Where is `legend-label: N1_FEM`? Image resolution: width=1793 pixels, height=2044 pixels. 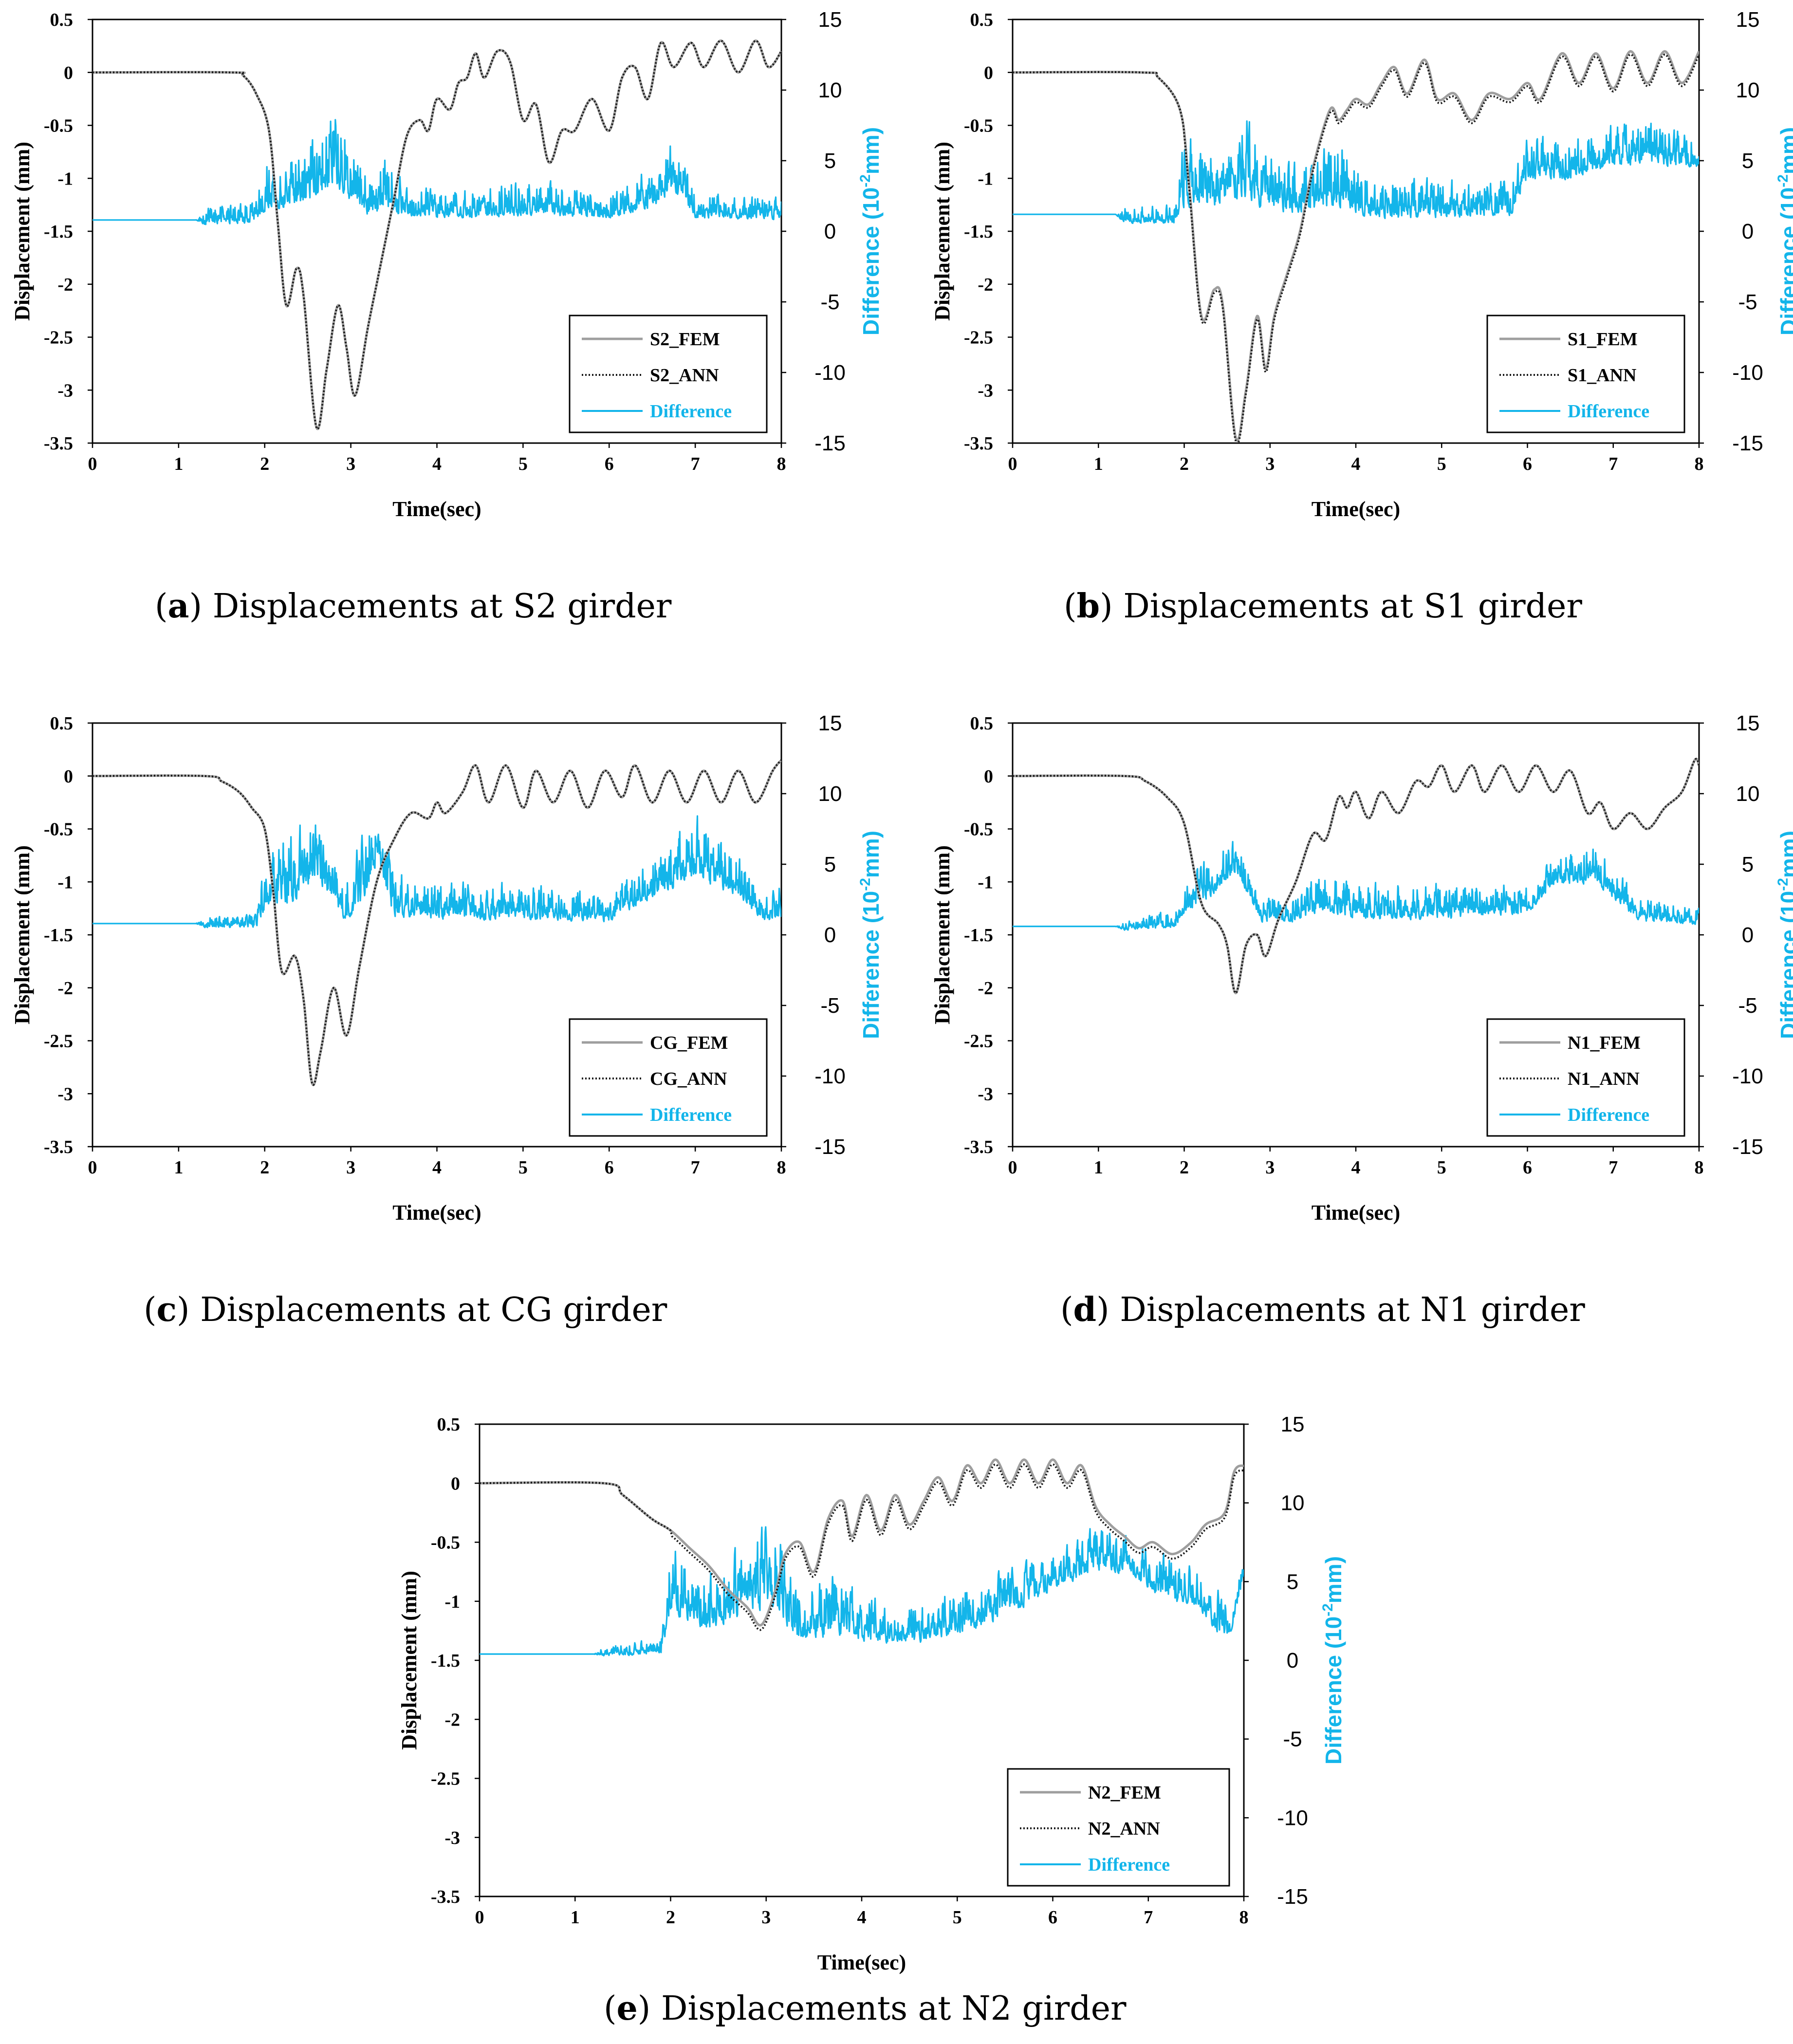 legend-label: N1_FEM is located at coordinates (1604, 1043).